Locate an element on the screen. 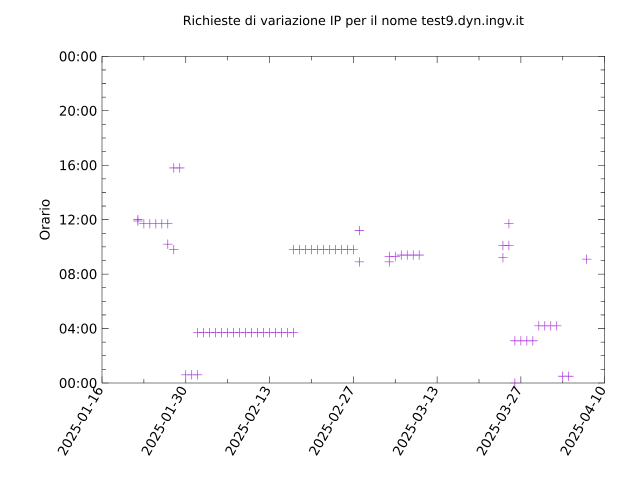 This screenshot has width=640, height=480. y-tick-label: 08:00 is located at coordinates (78, 274).